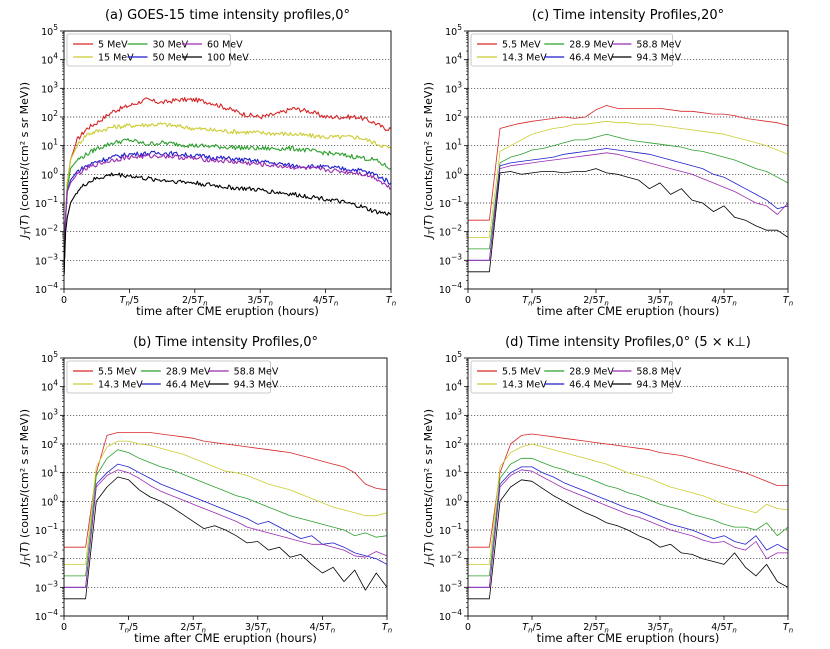  What do you see at coordinates (46, 529) in the screenshot?
I see `y-tick-label: 10⁻¹` at bounding box center [46, 529].